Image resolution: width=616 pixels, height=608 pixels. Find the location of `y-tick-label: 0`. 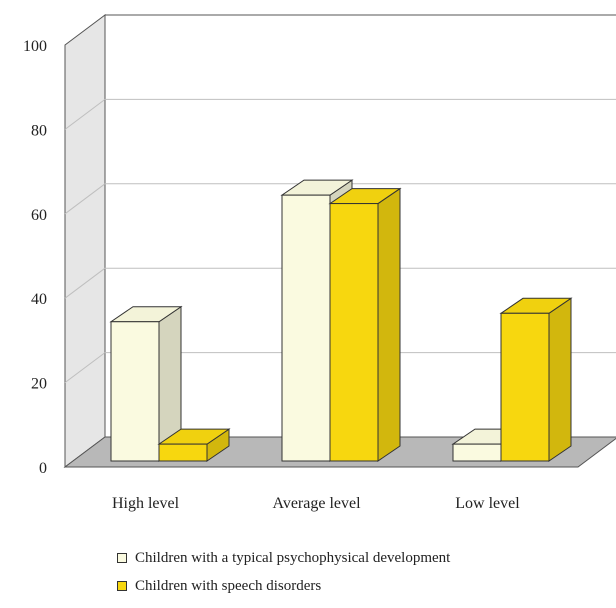

y-tick-label: 0 is located at coordinates (43, 468).